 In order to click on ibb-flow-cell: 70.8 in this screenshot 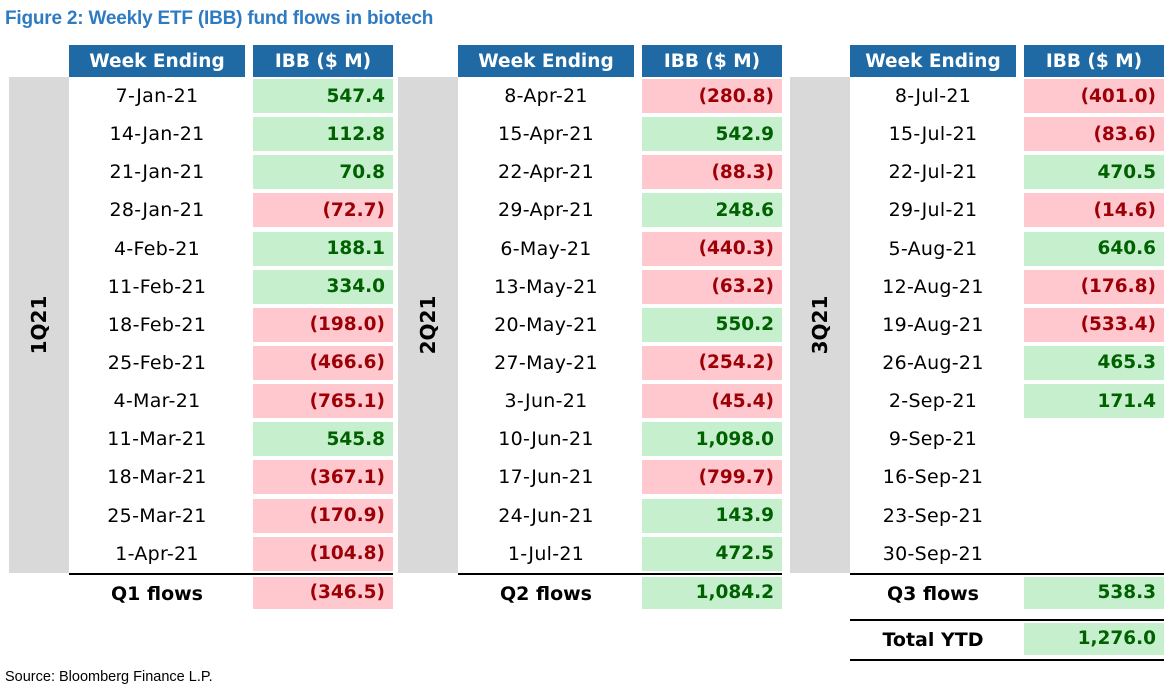, I will do `click(323, 172)`.